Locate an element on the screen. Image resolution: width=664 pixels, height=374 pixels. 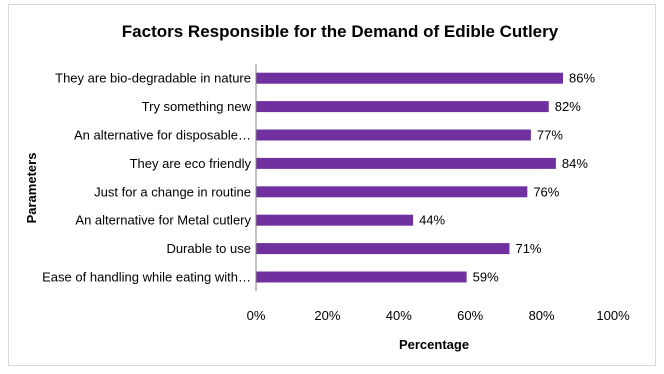
data-label: 59% is located at coordinates (486, 277).